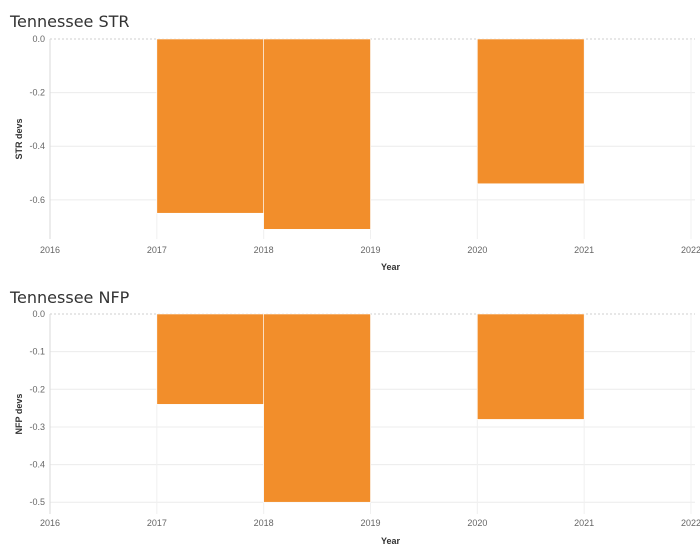 The width and height of the screenshot is (700, 560). I want to click on nfp-y-axis-label: NFP devs, so click(19, 414).